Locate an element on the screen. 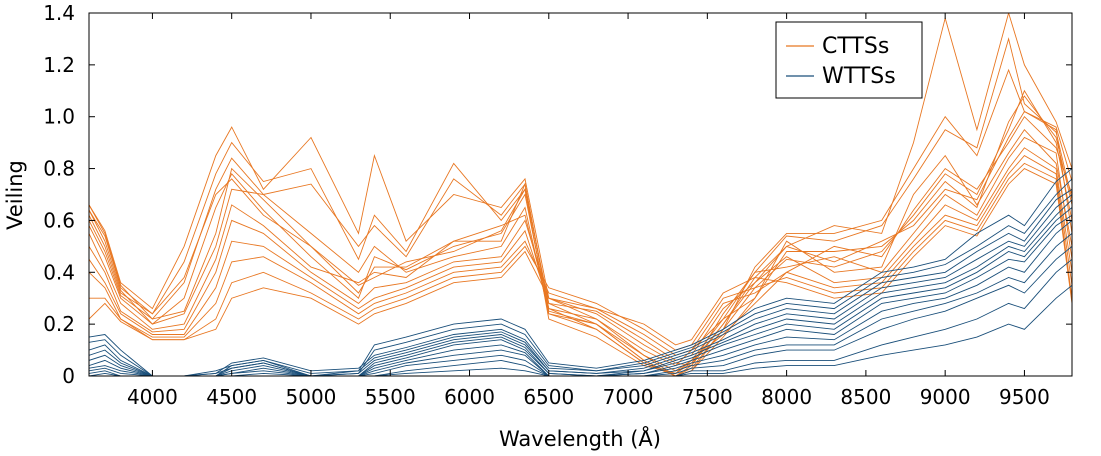 The height and width of the screenshot is (456, 1101). x-tick-label: 8000 is located at coordinates (786, 397).